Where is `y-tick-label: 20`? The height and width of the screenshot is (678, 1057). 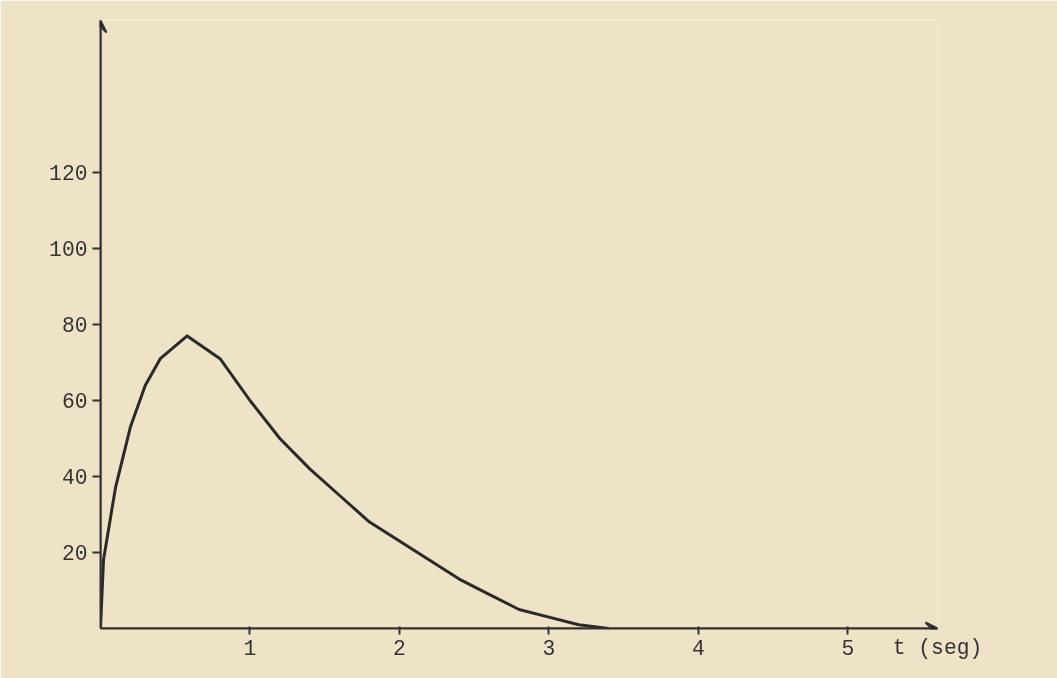 y-tick-label: 20 is located at coordinates (74, 554).